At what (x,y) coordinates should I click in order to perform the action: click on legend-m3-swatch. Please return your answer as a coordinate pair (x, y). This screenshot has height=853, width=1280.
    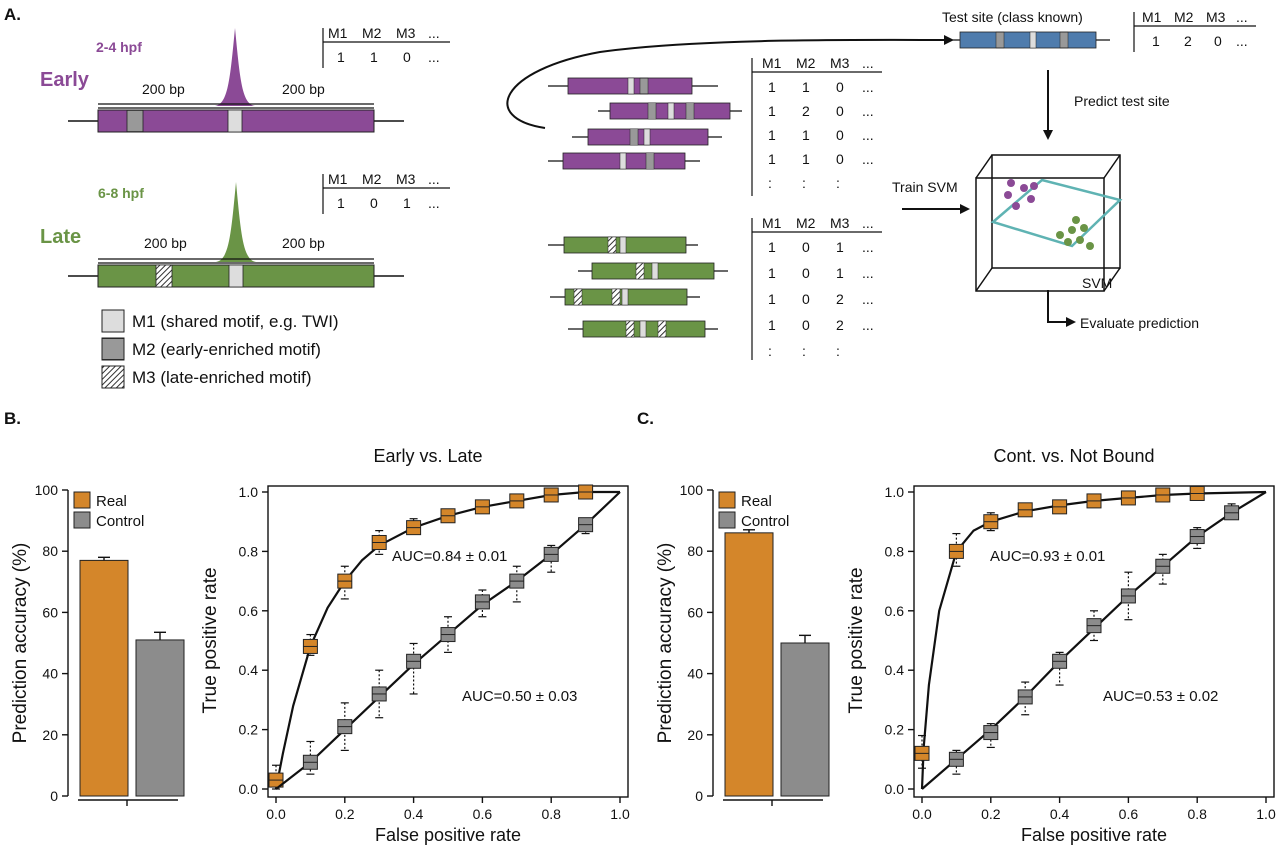
    Looking at the image, I should click on (113, 377).